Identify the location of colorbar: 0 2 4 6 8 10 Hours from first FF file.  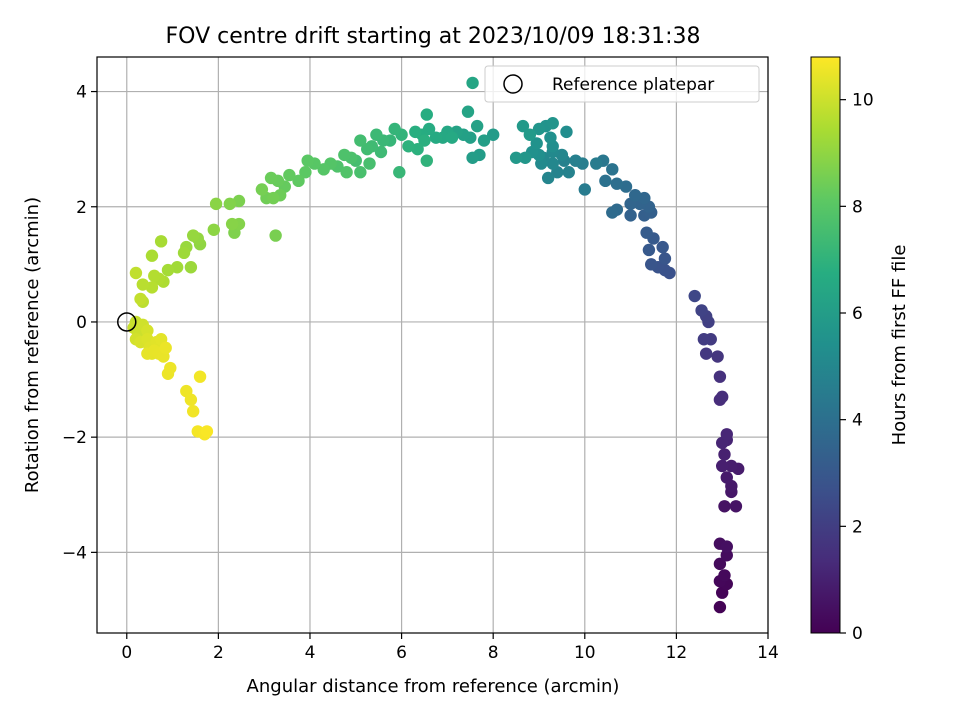
(860, 350).